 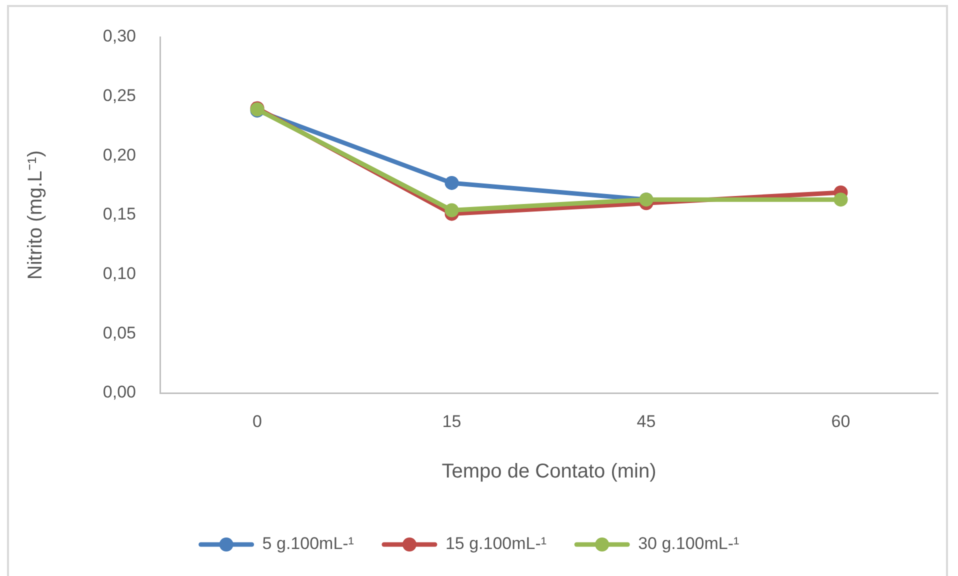 What do you see at coordinates (119, 154) in the screenshot?
I see `y-tick-label: 0,20` at bounding box center [119, 154].